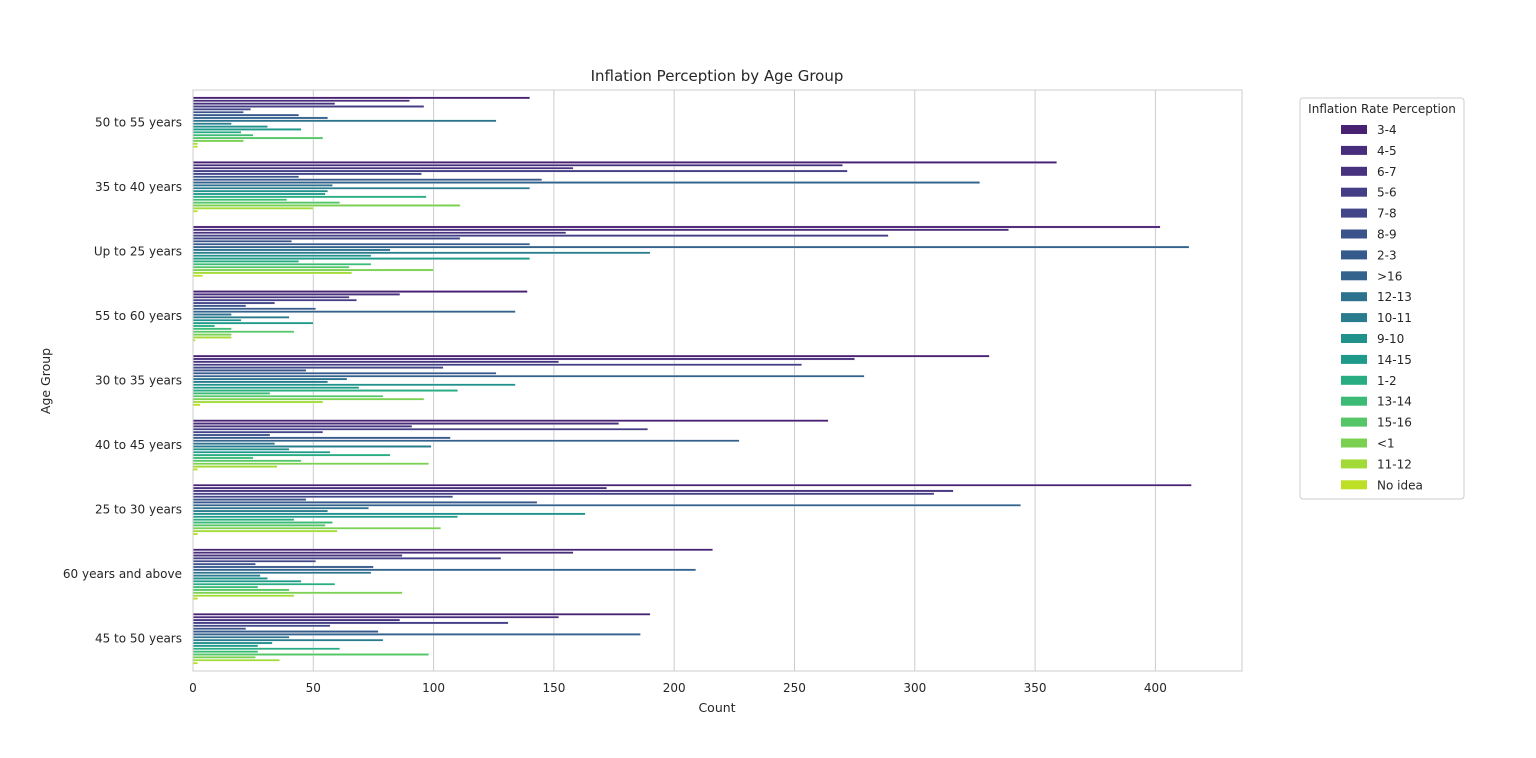 Image resolution: width=1536 pixels, height=758 pixels. I want to click on x-tick-label: 150, so click(553, 688).